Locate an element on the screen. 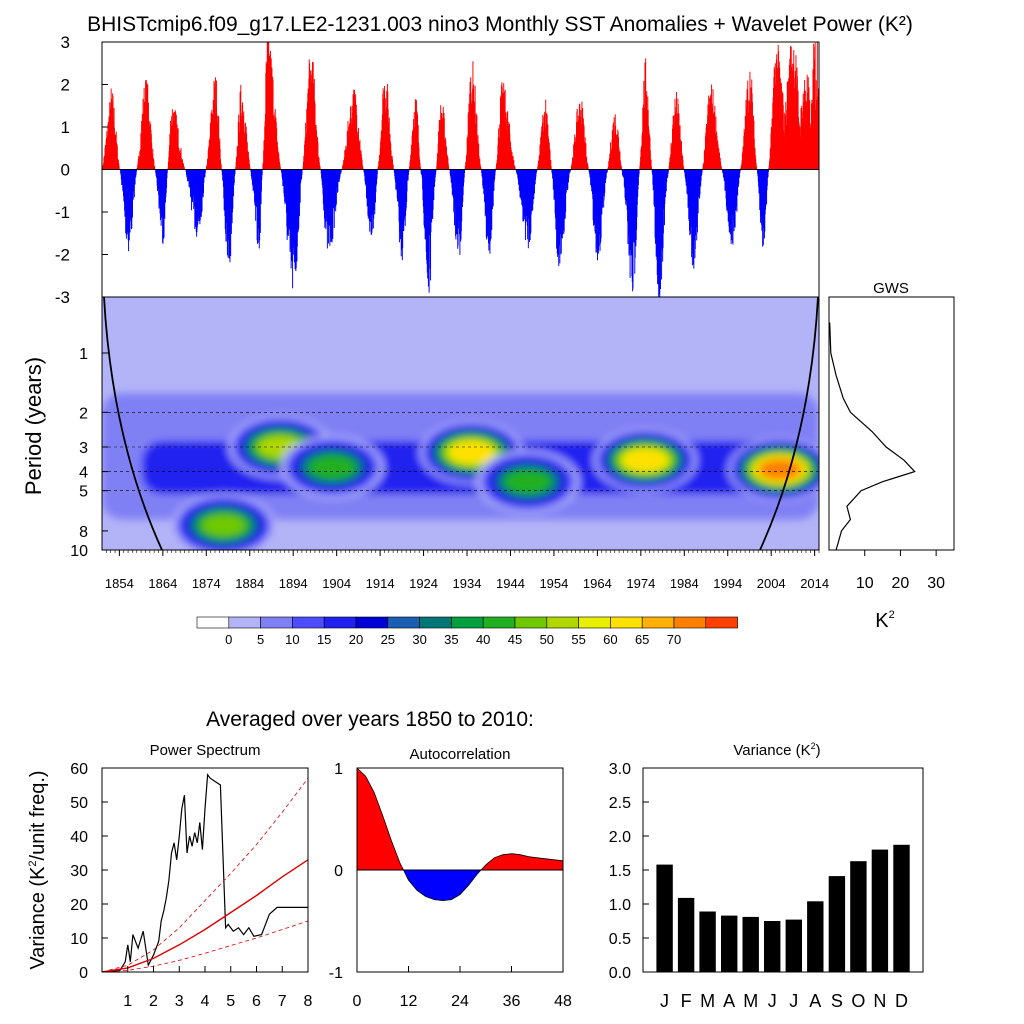  x-tick-label: 1994 is located at coordinates (727, 583).